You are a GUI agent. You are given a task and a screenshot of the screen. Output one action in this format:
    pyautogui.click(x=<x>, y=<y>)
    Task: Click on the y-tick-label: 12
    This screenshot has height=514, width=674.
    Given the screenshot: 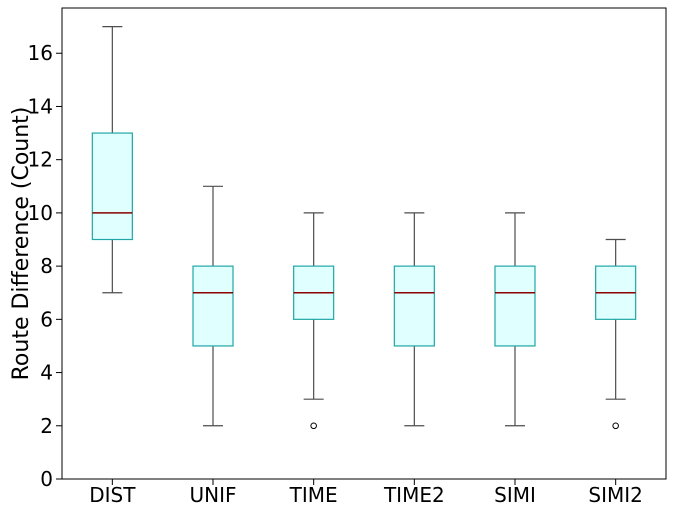 What is the action you would take?
    pyautogui.click(x=40, y=160)
    